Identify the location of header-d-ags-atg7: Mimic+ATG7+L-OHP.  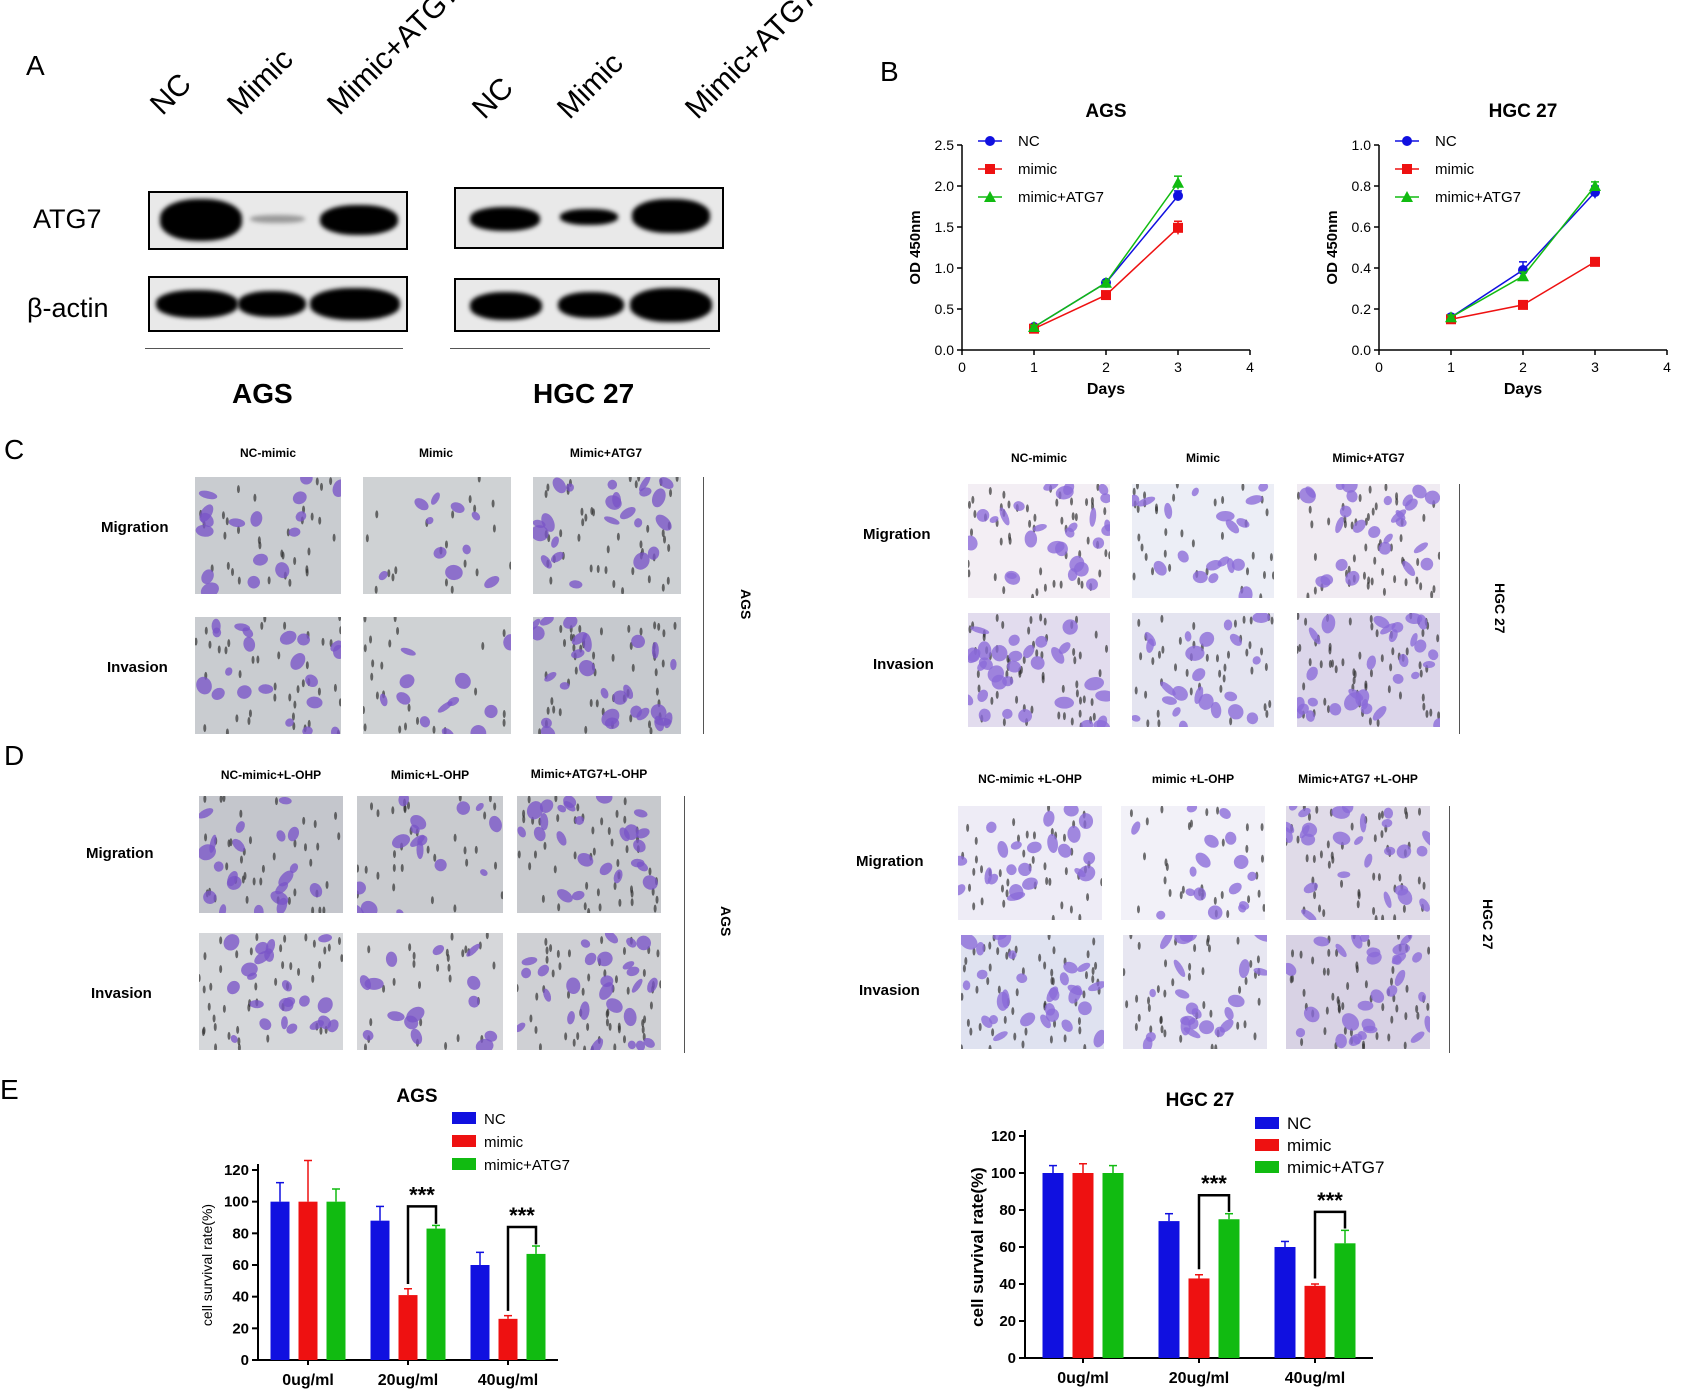
(589, 774).